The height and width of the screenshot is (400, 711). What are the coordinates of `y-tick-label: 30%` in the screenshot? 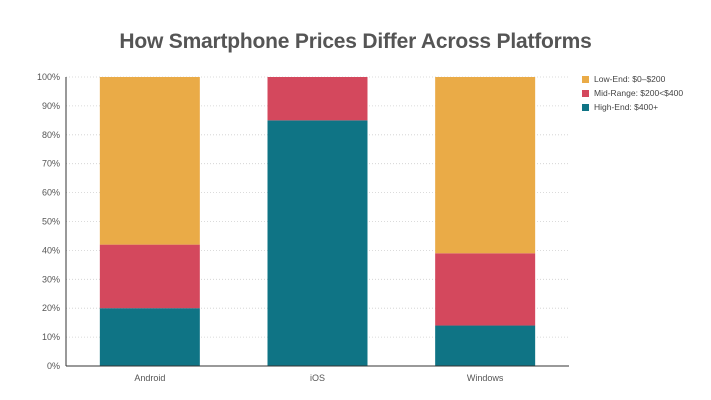 It's located at (51, 279).